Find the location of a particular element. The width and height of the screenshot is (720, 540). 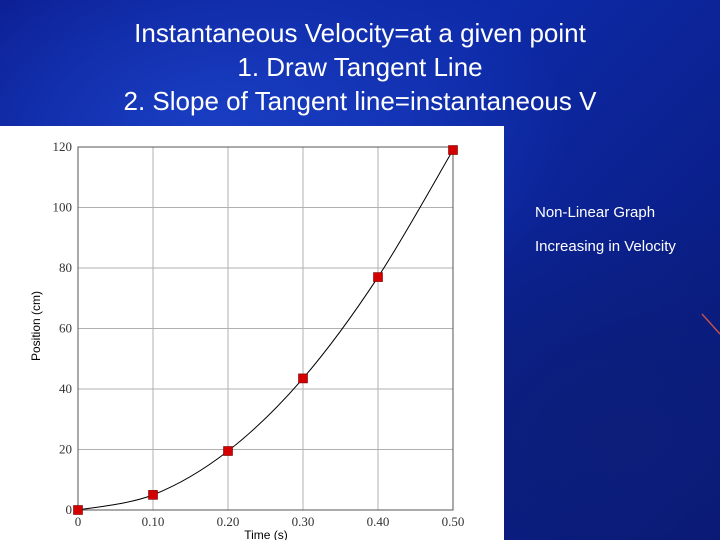

y-tick-label: 120 is located at coordinates (63, 146).